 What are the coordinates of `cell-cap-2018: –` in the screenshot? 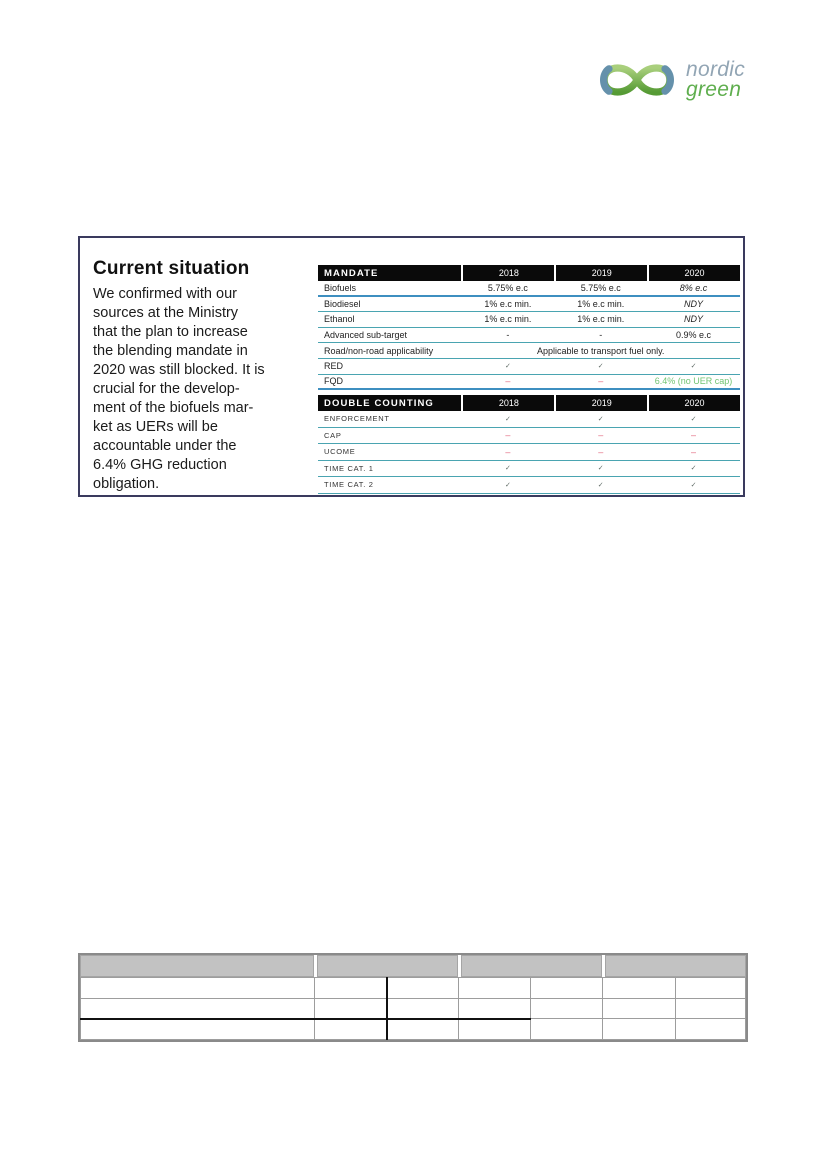 It's located at (508, 435).